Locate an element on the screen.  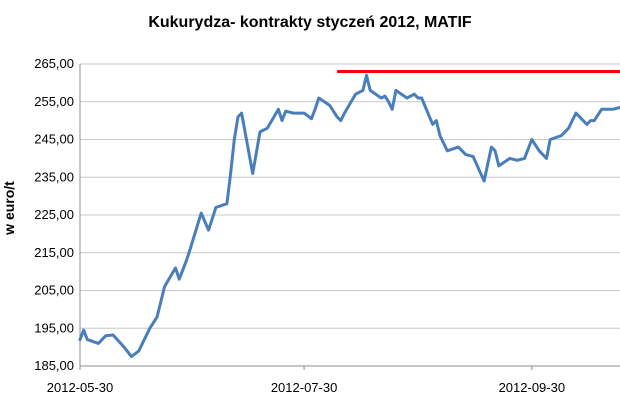
y-tick-label: 185,00 is located at coordinates (54, 365).